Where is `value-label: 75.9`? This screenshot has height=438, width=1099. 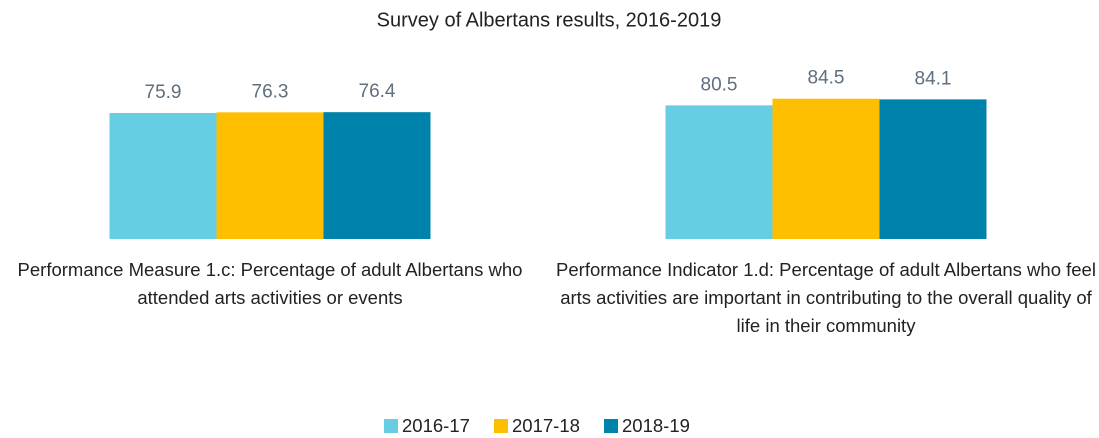 value-label: 75.9 is located at coordinates (163, 92).